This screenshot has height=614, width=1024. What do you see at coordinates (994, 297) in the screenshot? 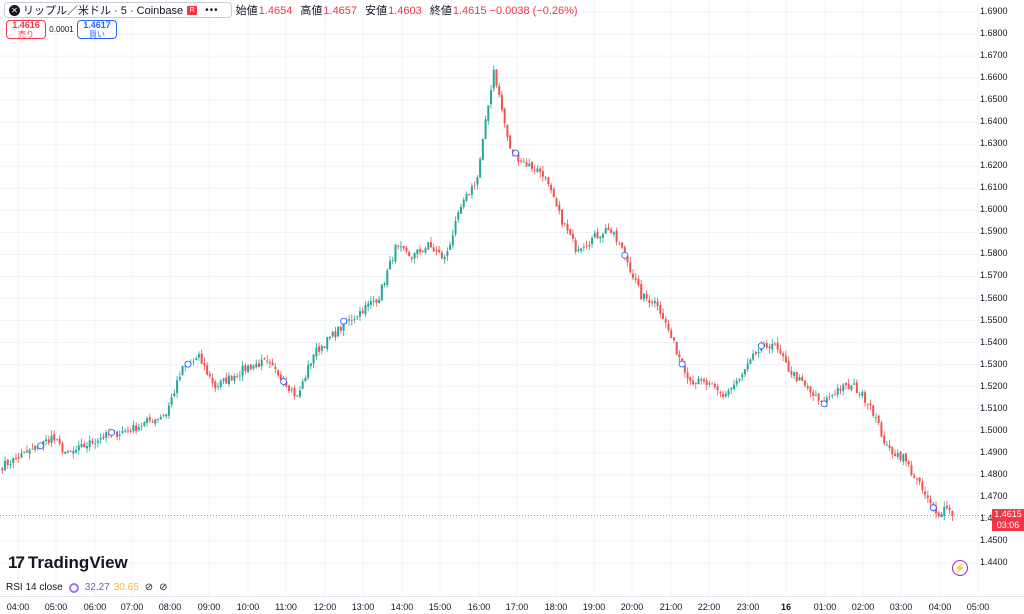
I see `price-tick-label: 1.5600` at bounding box center [994, 297].